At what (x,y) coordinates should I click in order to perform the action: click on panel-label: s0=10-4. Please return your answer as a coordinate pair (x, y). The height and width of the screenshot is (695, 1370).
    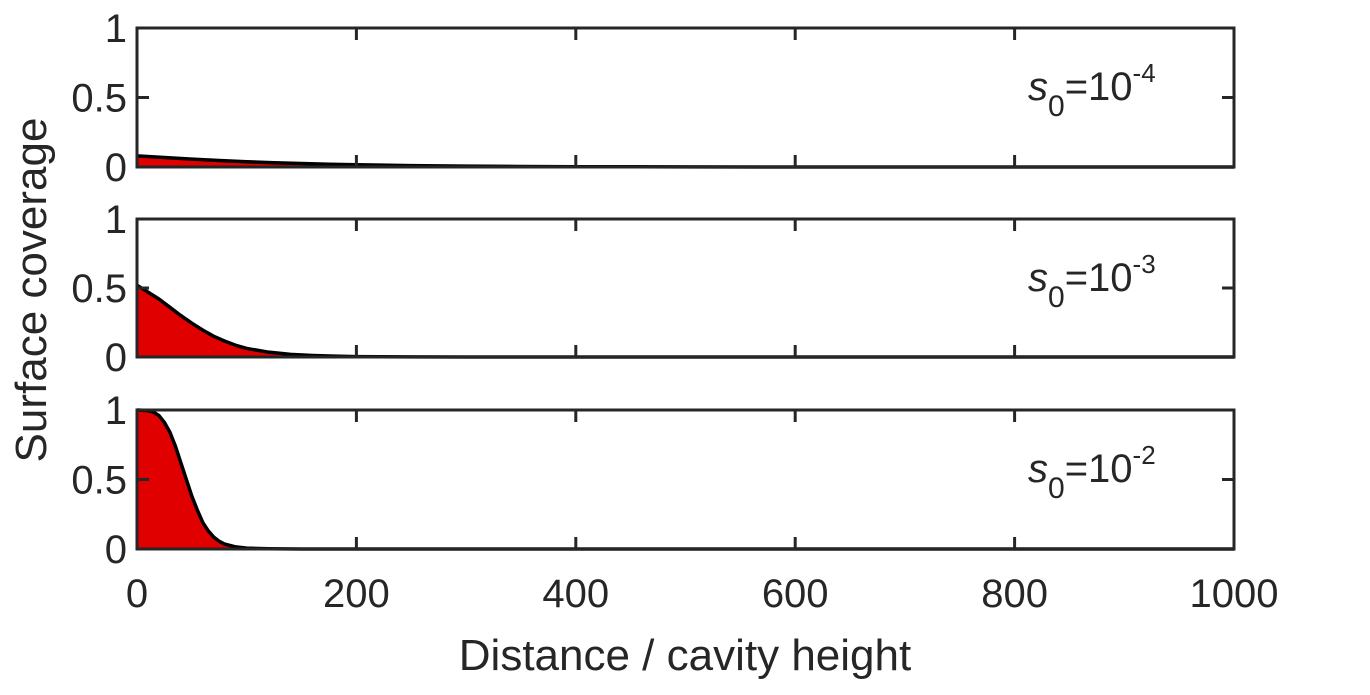
    Looking at the image, I should click on (1092, 90).